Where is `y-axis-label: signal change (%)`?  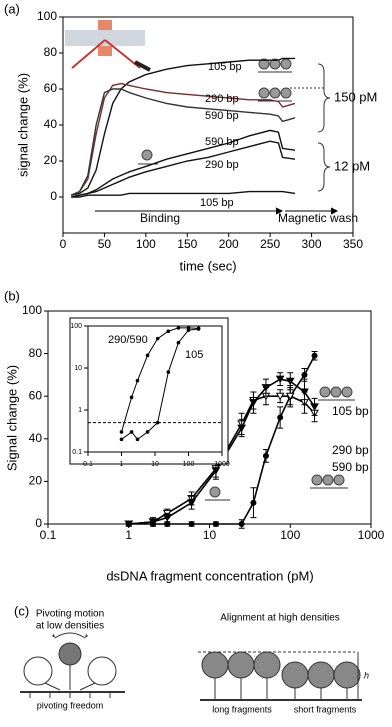 y-axis-label: signal change (%) is located at coordinates (22, 125).